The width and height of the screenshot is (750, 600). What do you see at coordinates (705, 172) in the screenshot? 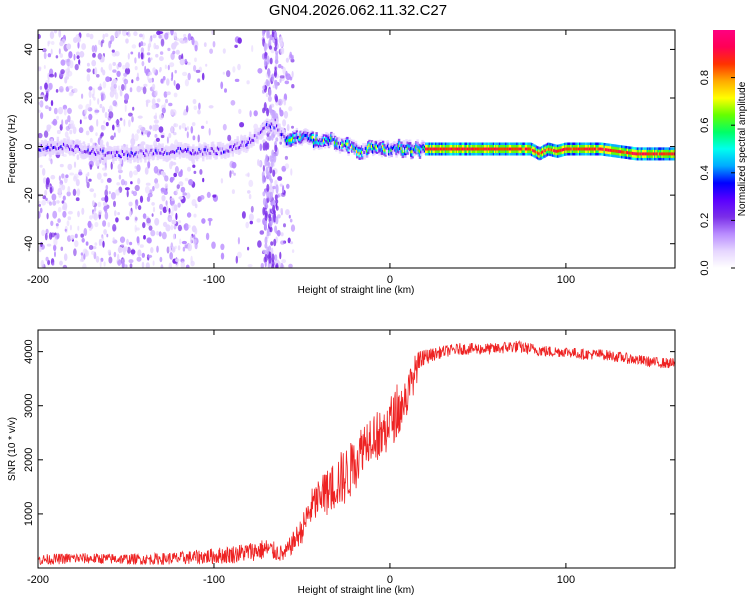
I see `colorbar-tick-label: 0.4` at bounding box center [705, 172].